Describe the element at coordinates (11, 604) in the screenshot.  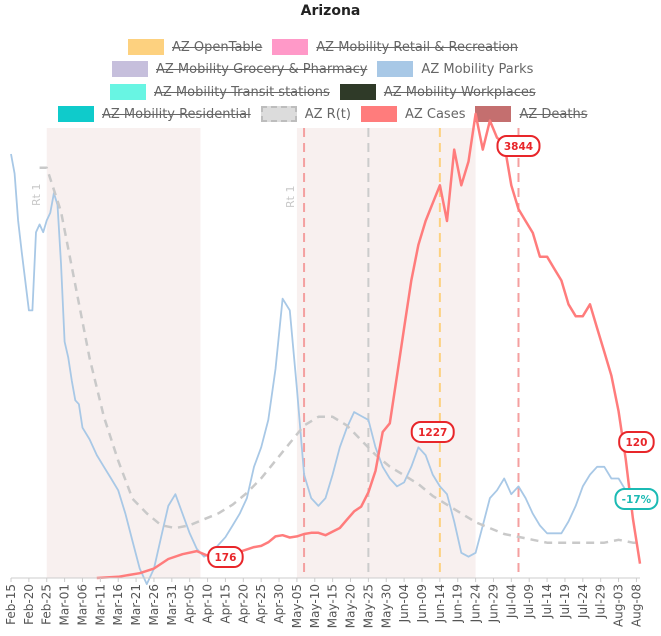
I see `x-tick-label: Feb-15` at that location.